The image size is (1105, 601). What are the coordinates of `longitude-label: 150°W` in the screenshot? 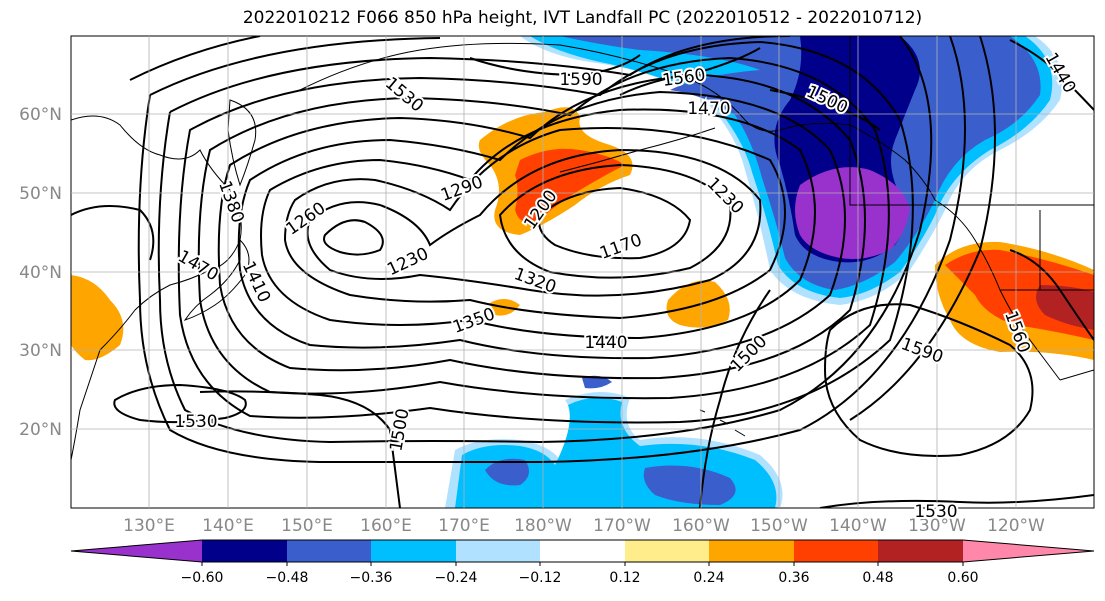 It's located at (779, 526).